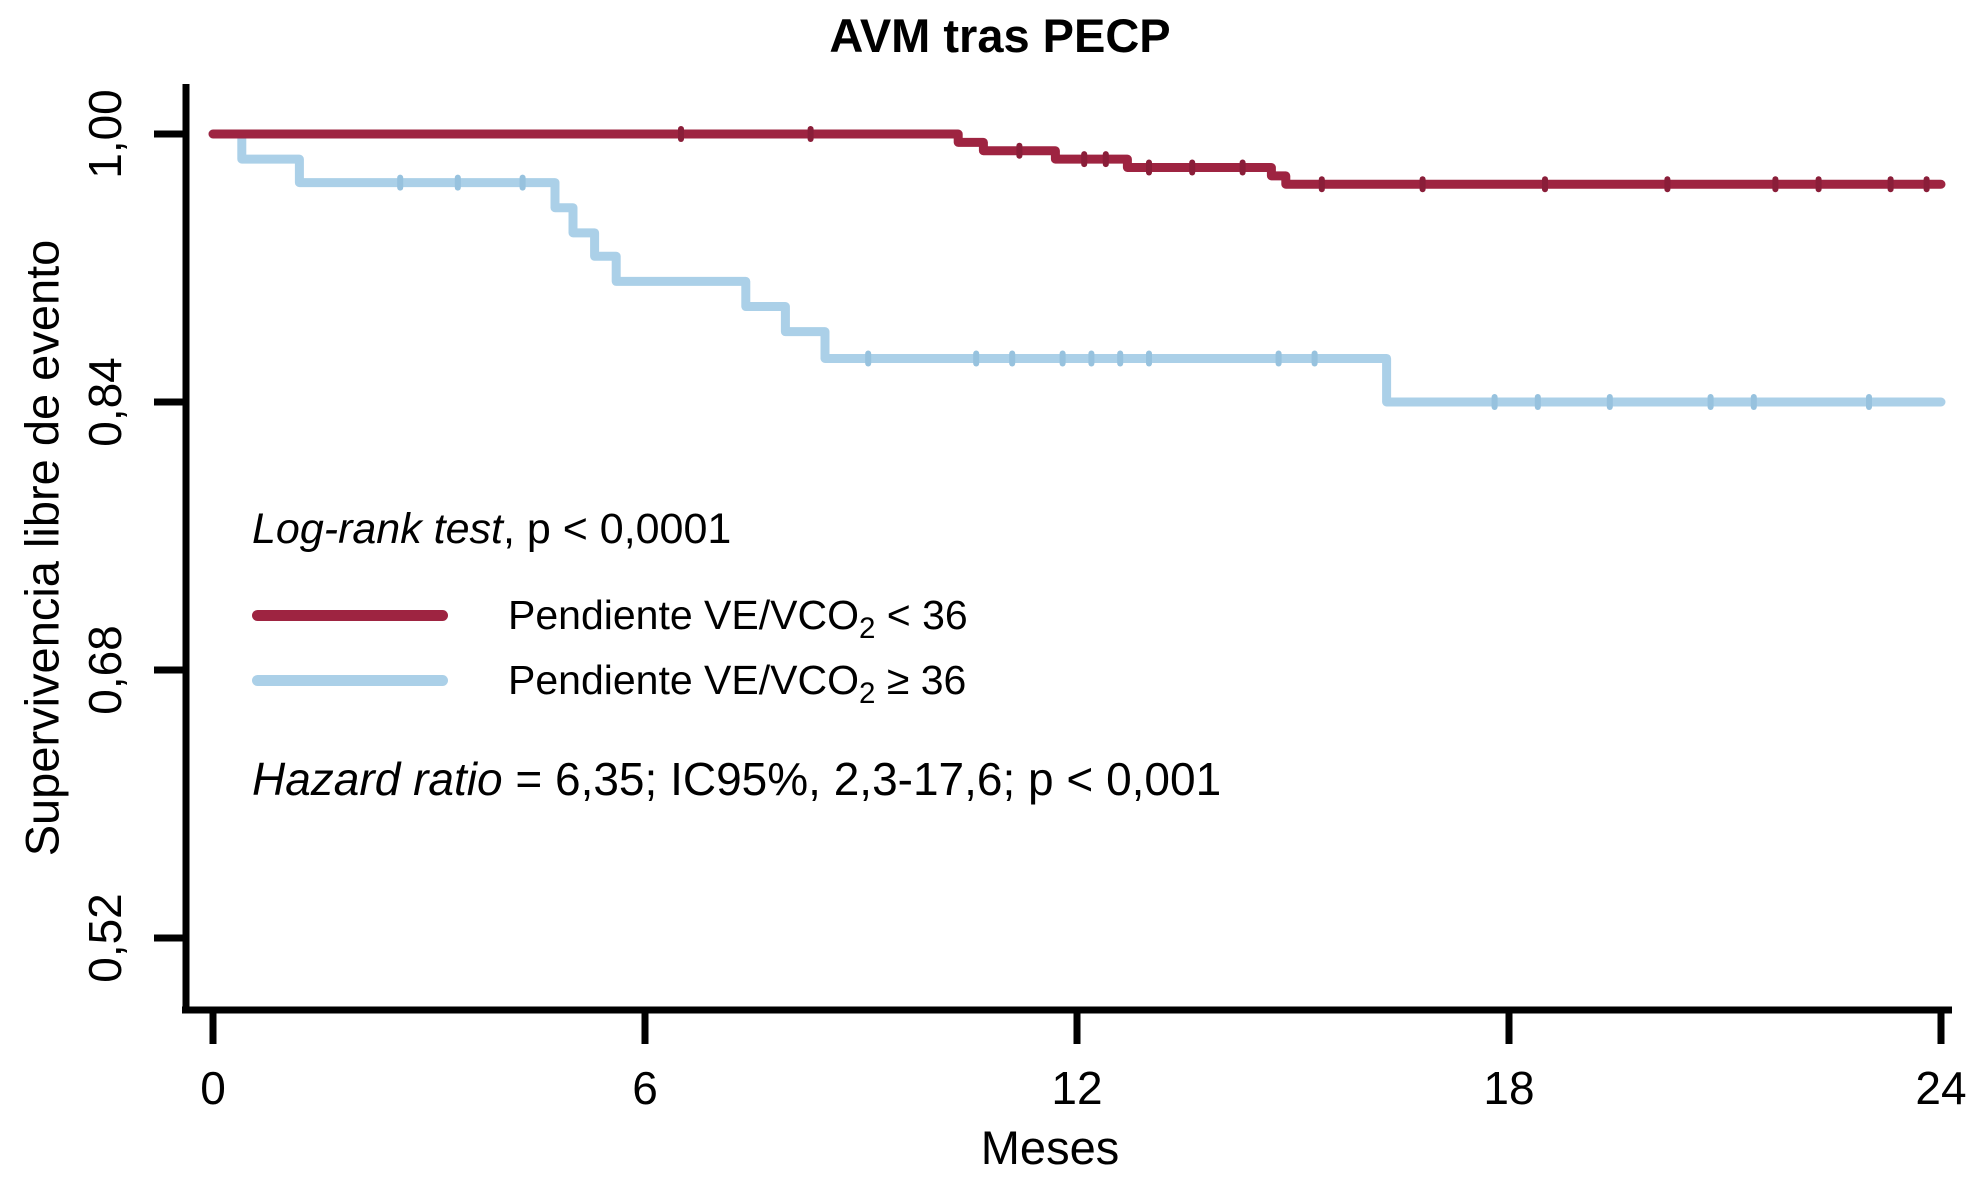  What do you see at coordinates (105, 938) in the screenshot?
I see `y-tick-label: 0,52` at bounding box center [105, 938].